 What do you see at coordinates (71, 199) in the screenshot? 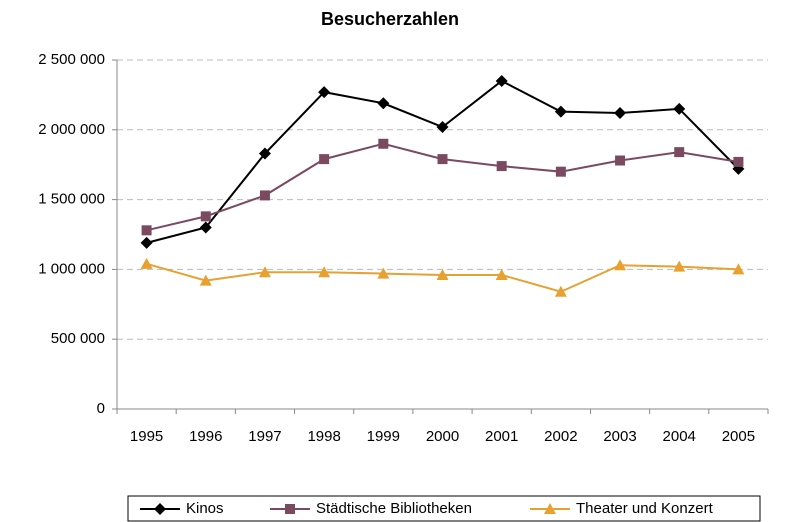
I see `y-tick-label: 1 500 000` at bounding box center [71, 199].